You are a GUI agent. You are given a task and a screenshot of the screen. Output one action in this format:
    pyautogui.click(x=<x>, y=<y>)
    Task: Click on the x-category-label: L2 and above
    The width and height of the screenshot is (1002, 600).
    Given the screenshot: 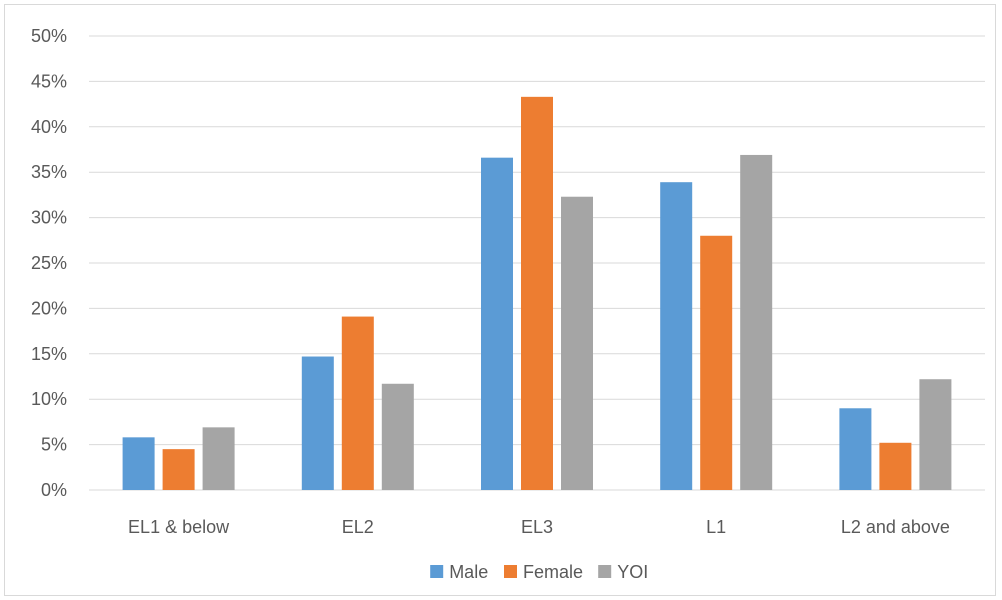 What is the action you would take?
    pyautogui.click(x=895, y=527)
    